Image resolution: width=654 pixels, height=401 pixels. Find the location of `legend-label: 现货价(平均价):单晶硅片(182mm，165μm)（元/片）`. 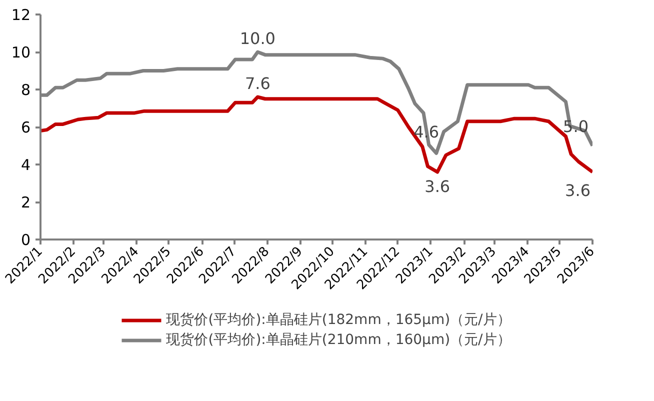

legend-label: 现货价(平均价):单晶硅片(182mm，165μm)（元/片） is located at coordinates (338, 320).